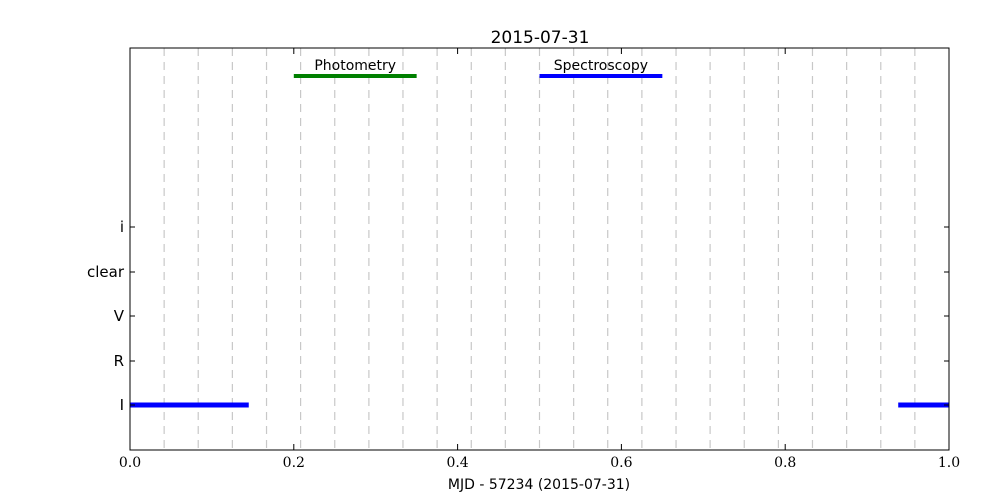 The image size is (1000, 500). What do you see at coordinates (621, 463) in the screenshot?
I see `x-tick-label: 0.6` at bounding box center [621, 463].